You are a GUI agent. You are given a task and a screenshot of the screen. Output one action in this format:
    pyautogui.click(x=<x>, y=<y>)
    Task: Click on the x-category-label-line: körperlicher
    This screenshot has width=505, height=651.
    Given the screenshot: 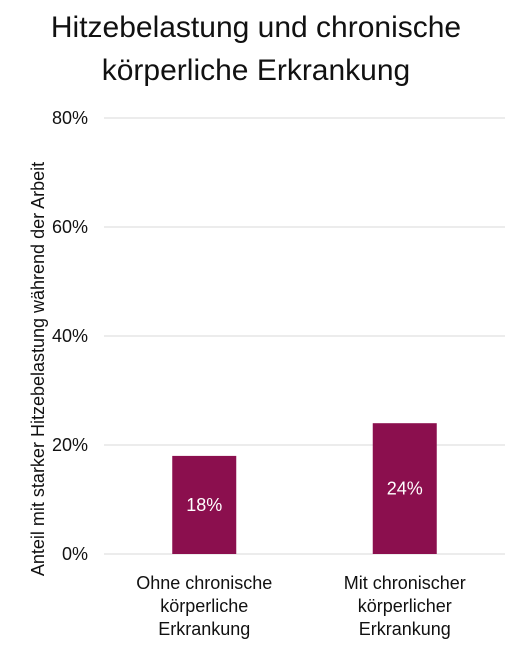 What is the action you would take?
    pyautogui.click(x=405, y=606)
    